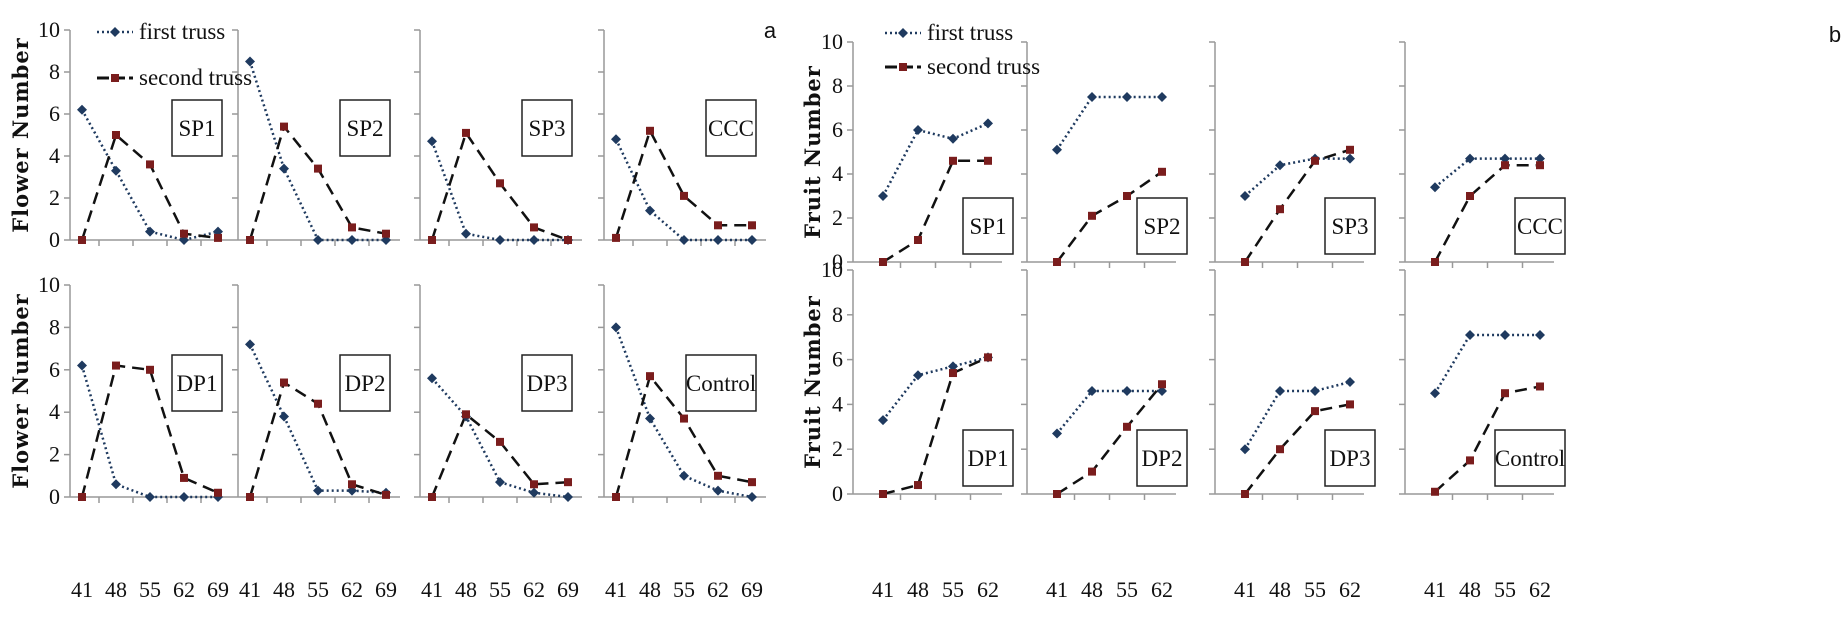 Image resolution: width=1845 pixels, height=623 pixels. Describe the element at coordinates (49, 284) in the screenshot. I see `y-tick-label: 10` at that location.